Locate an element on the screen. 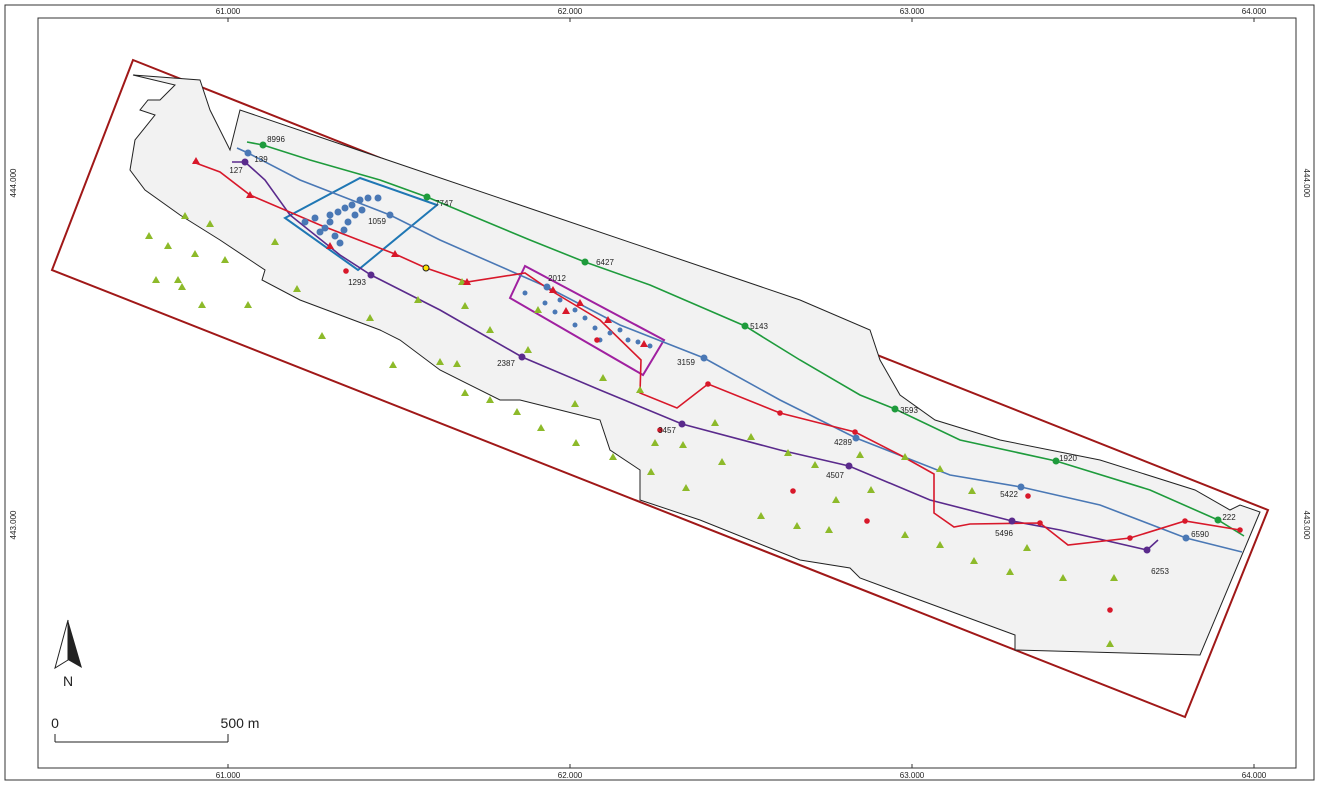 The height and width of the screenshot is (790, 1319). grid-label-bottom: 63.000 is located at coordinates (912, 775).